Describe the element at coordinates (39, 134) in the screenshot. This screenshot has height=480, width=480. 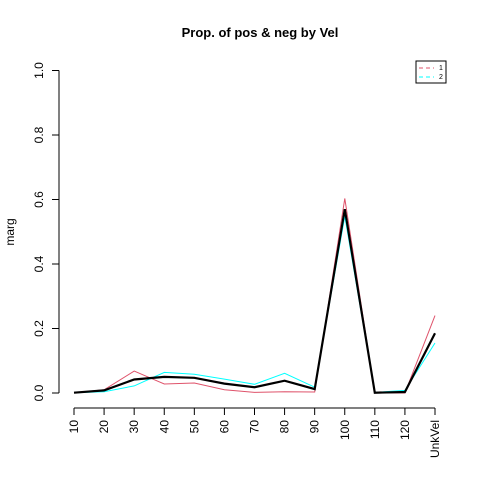
I see `y-tick-label: 0.8` at that location.